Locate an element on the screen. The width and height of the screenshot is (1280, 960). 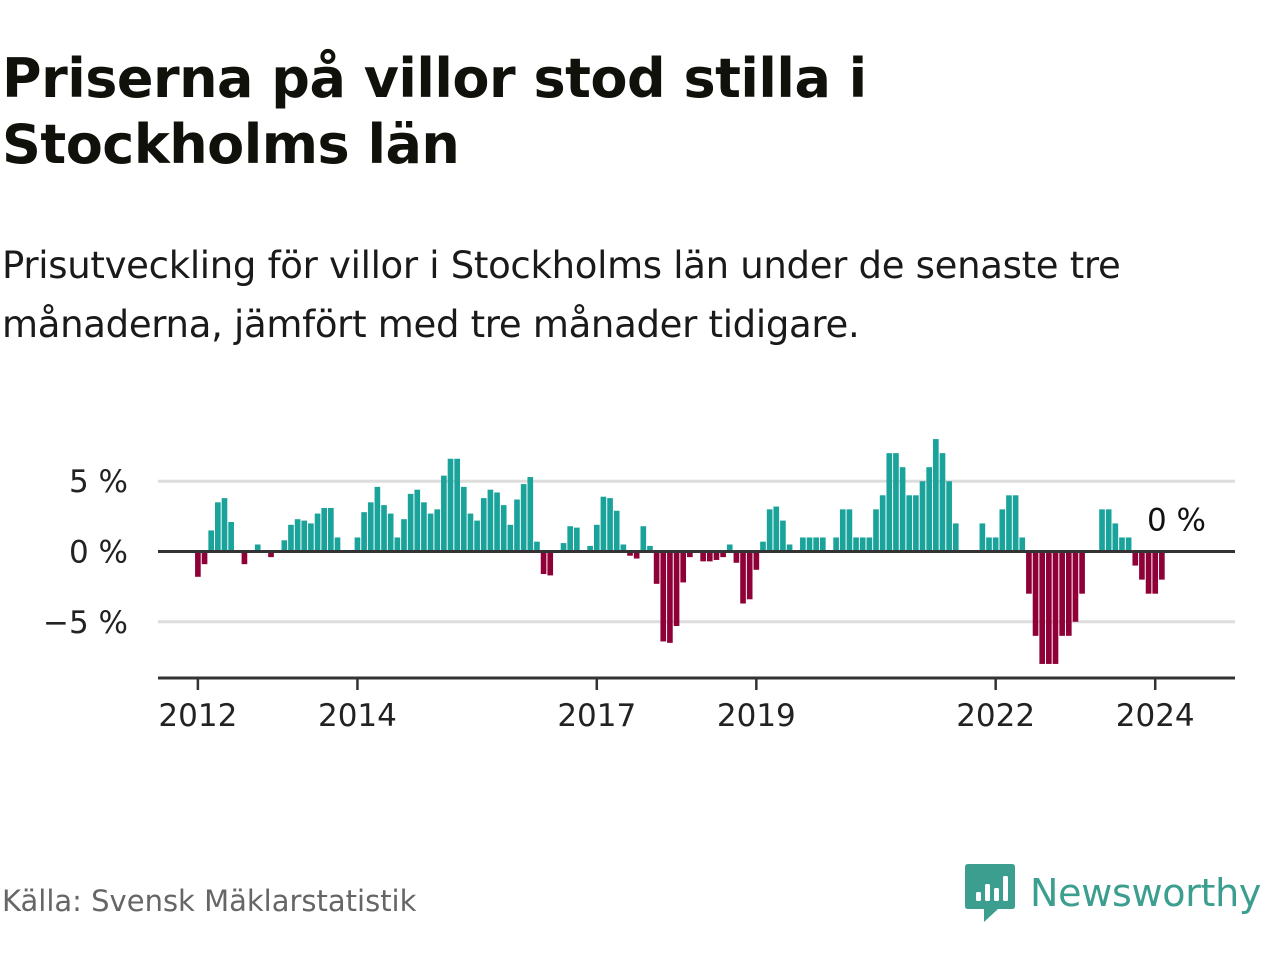
source-note: Källa: Svensk Mäklarstatistik is located at coordinates (209, 901).